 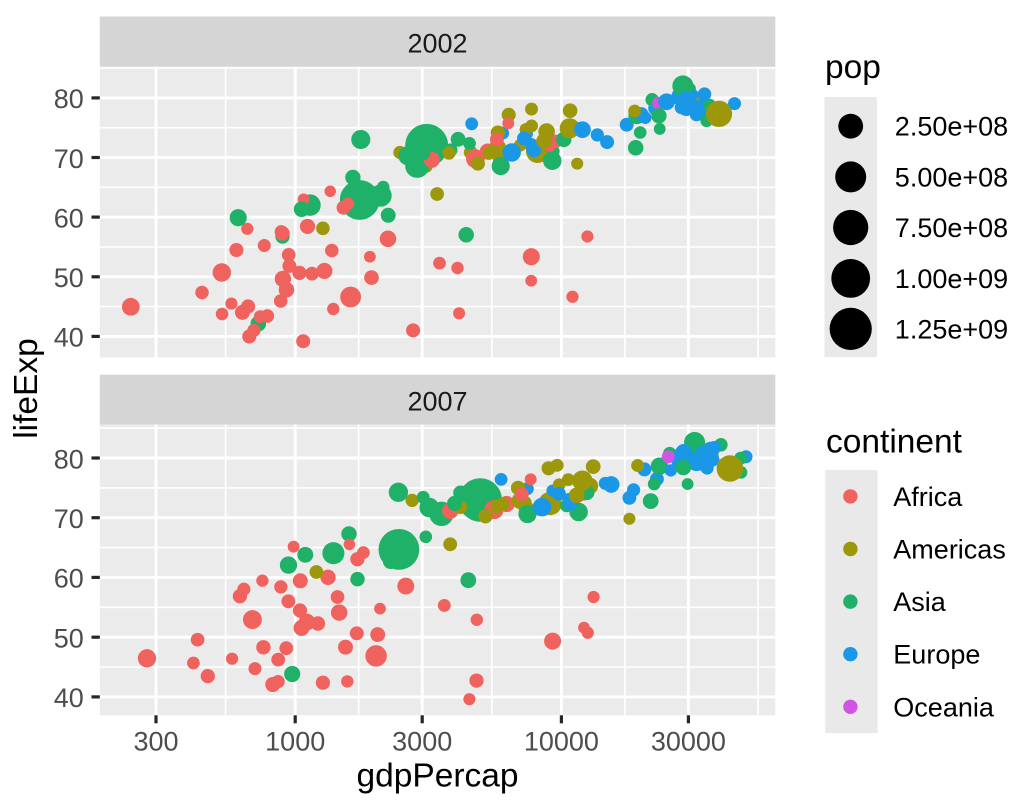 What do you see at coordinates (688, 741) in the screenshot?
I see `svg-text: 30000` at bounding box center [688, 741].